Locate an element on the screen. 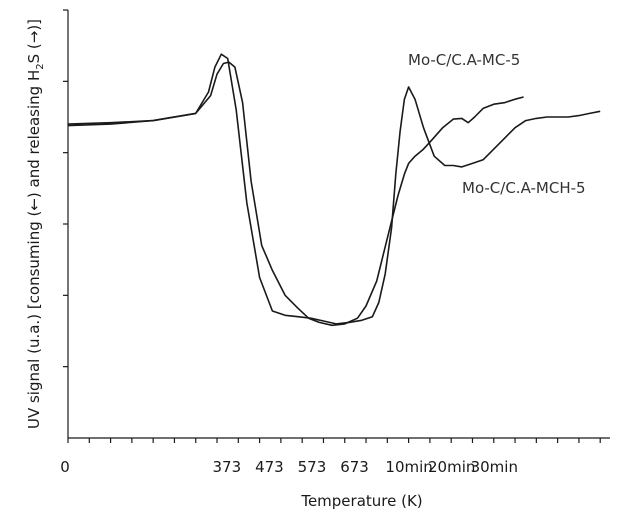  x-tick-label: 573 is located at coordinates (312, 467).